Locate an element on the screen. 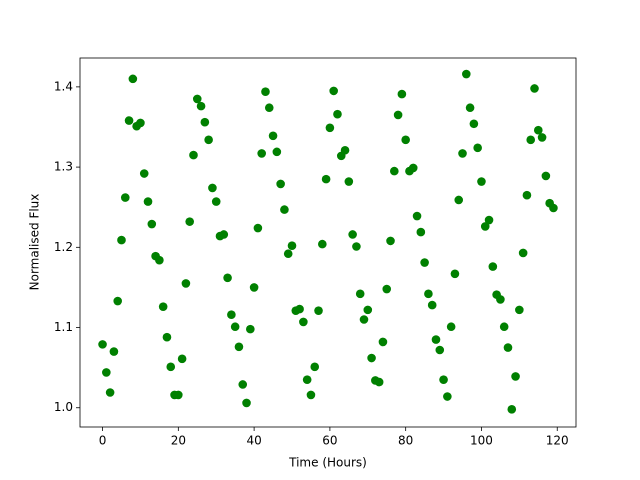 This screenshot has width=640, height=480. x-tick-label: 40 is located at coordinates (253, 441).